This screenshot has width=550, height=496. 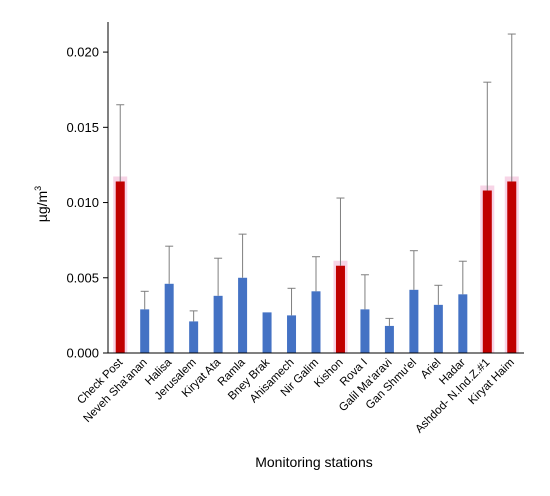 What do you see at coordinates (82, 127) in the screenshot?
I see `y-tick-label: 0.015` at bounding box center [82, 127].